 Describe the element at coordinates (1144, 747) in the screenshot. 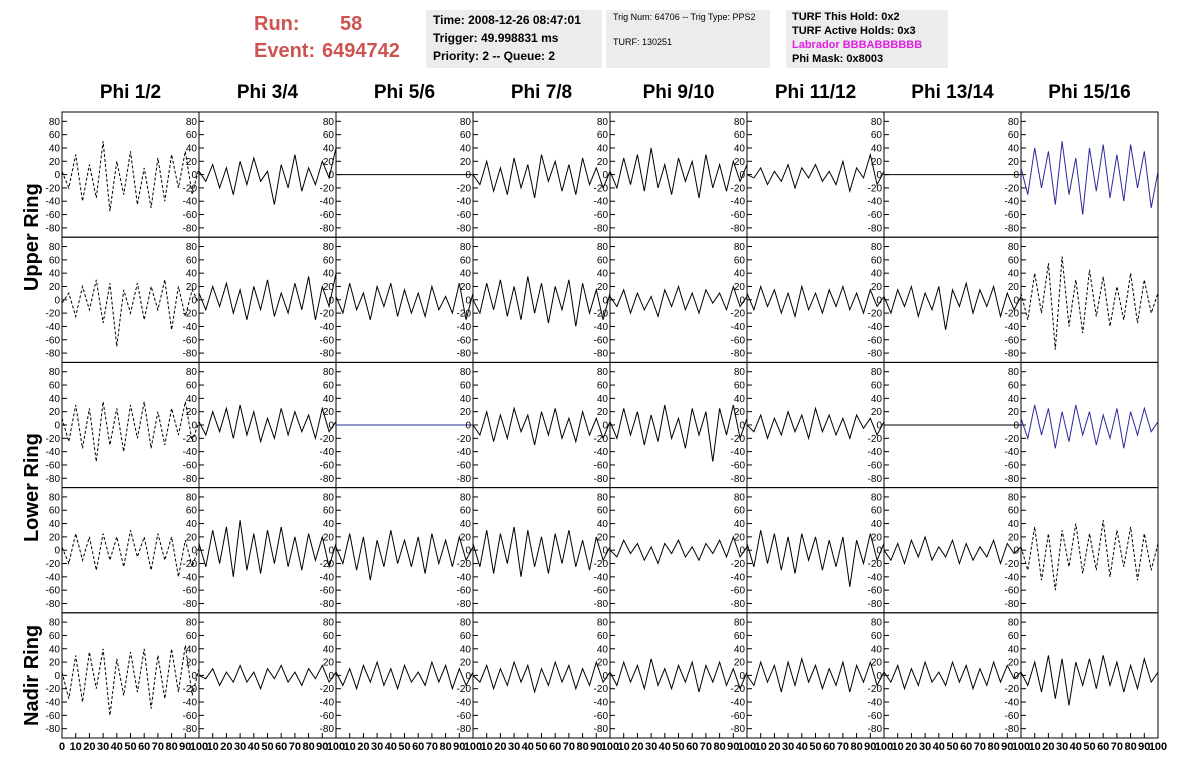

I see `x-tick-label: 90` at that location.